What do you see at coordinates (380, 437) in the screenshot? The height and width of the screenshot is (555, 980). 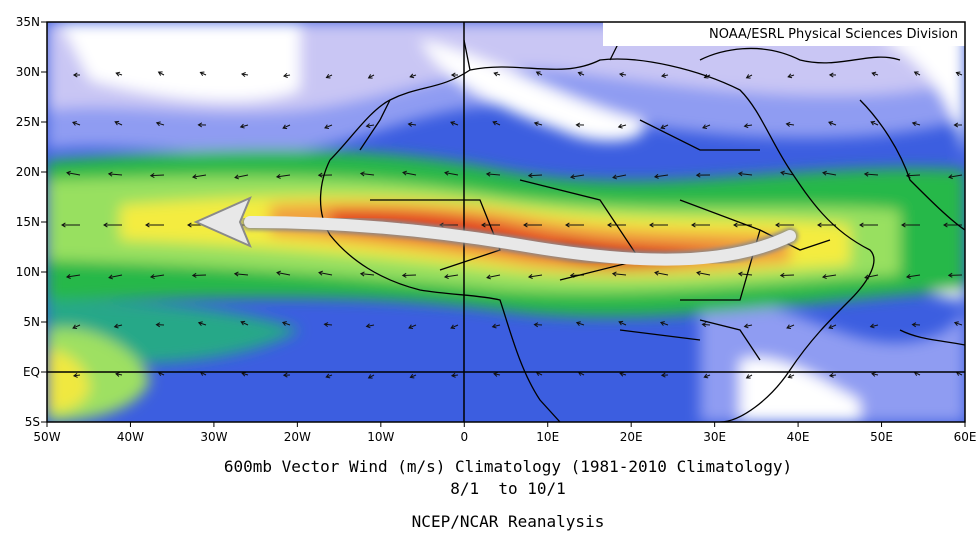 I see `lon-label: 10W` at bounding box center [380, 437].